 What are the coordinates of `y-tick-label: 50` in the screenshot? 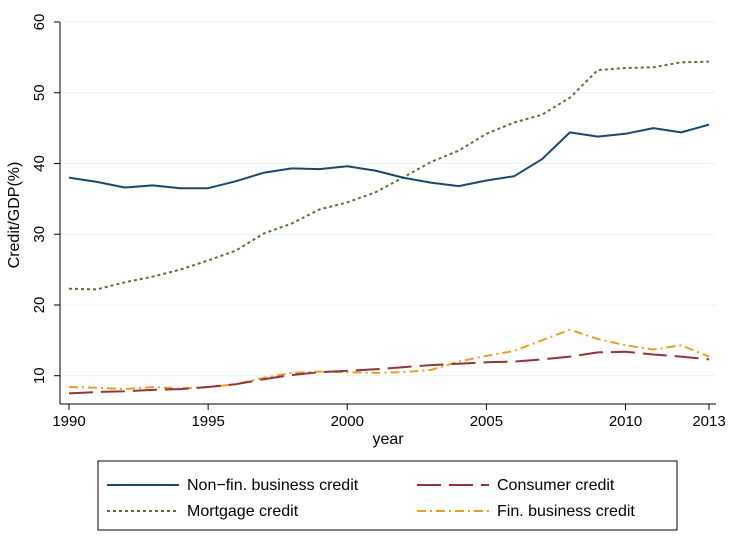 It's located at (39, 92).